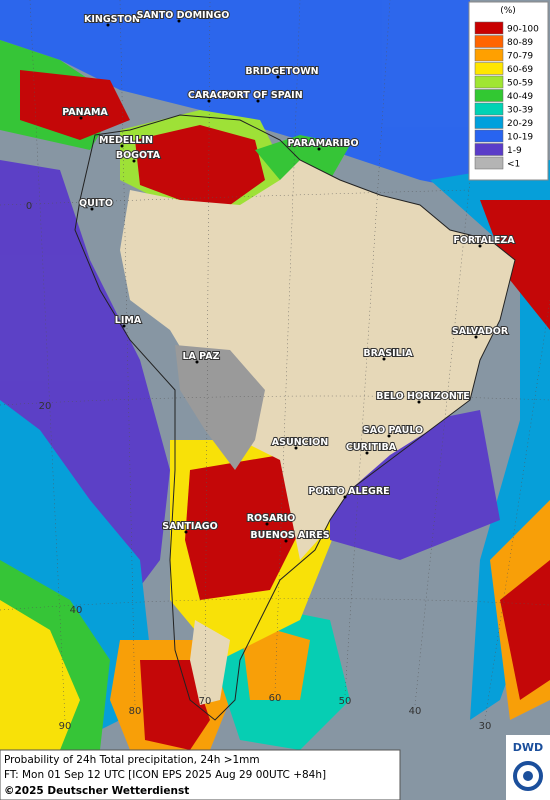 This screenshot has width=550, height=800. Describe the element at coordinates (520, 57) in the screenshot. I see `legend-label: 70-79` at that location.